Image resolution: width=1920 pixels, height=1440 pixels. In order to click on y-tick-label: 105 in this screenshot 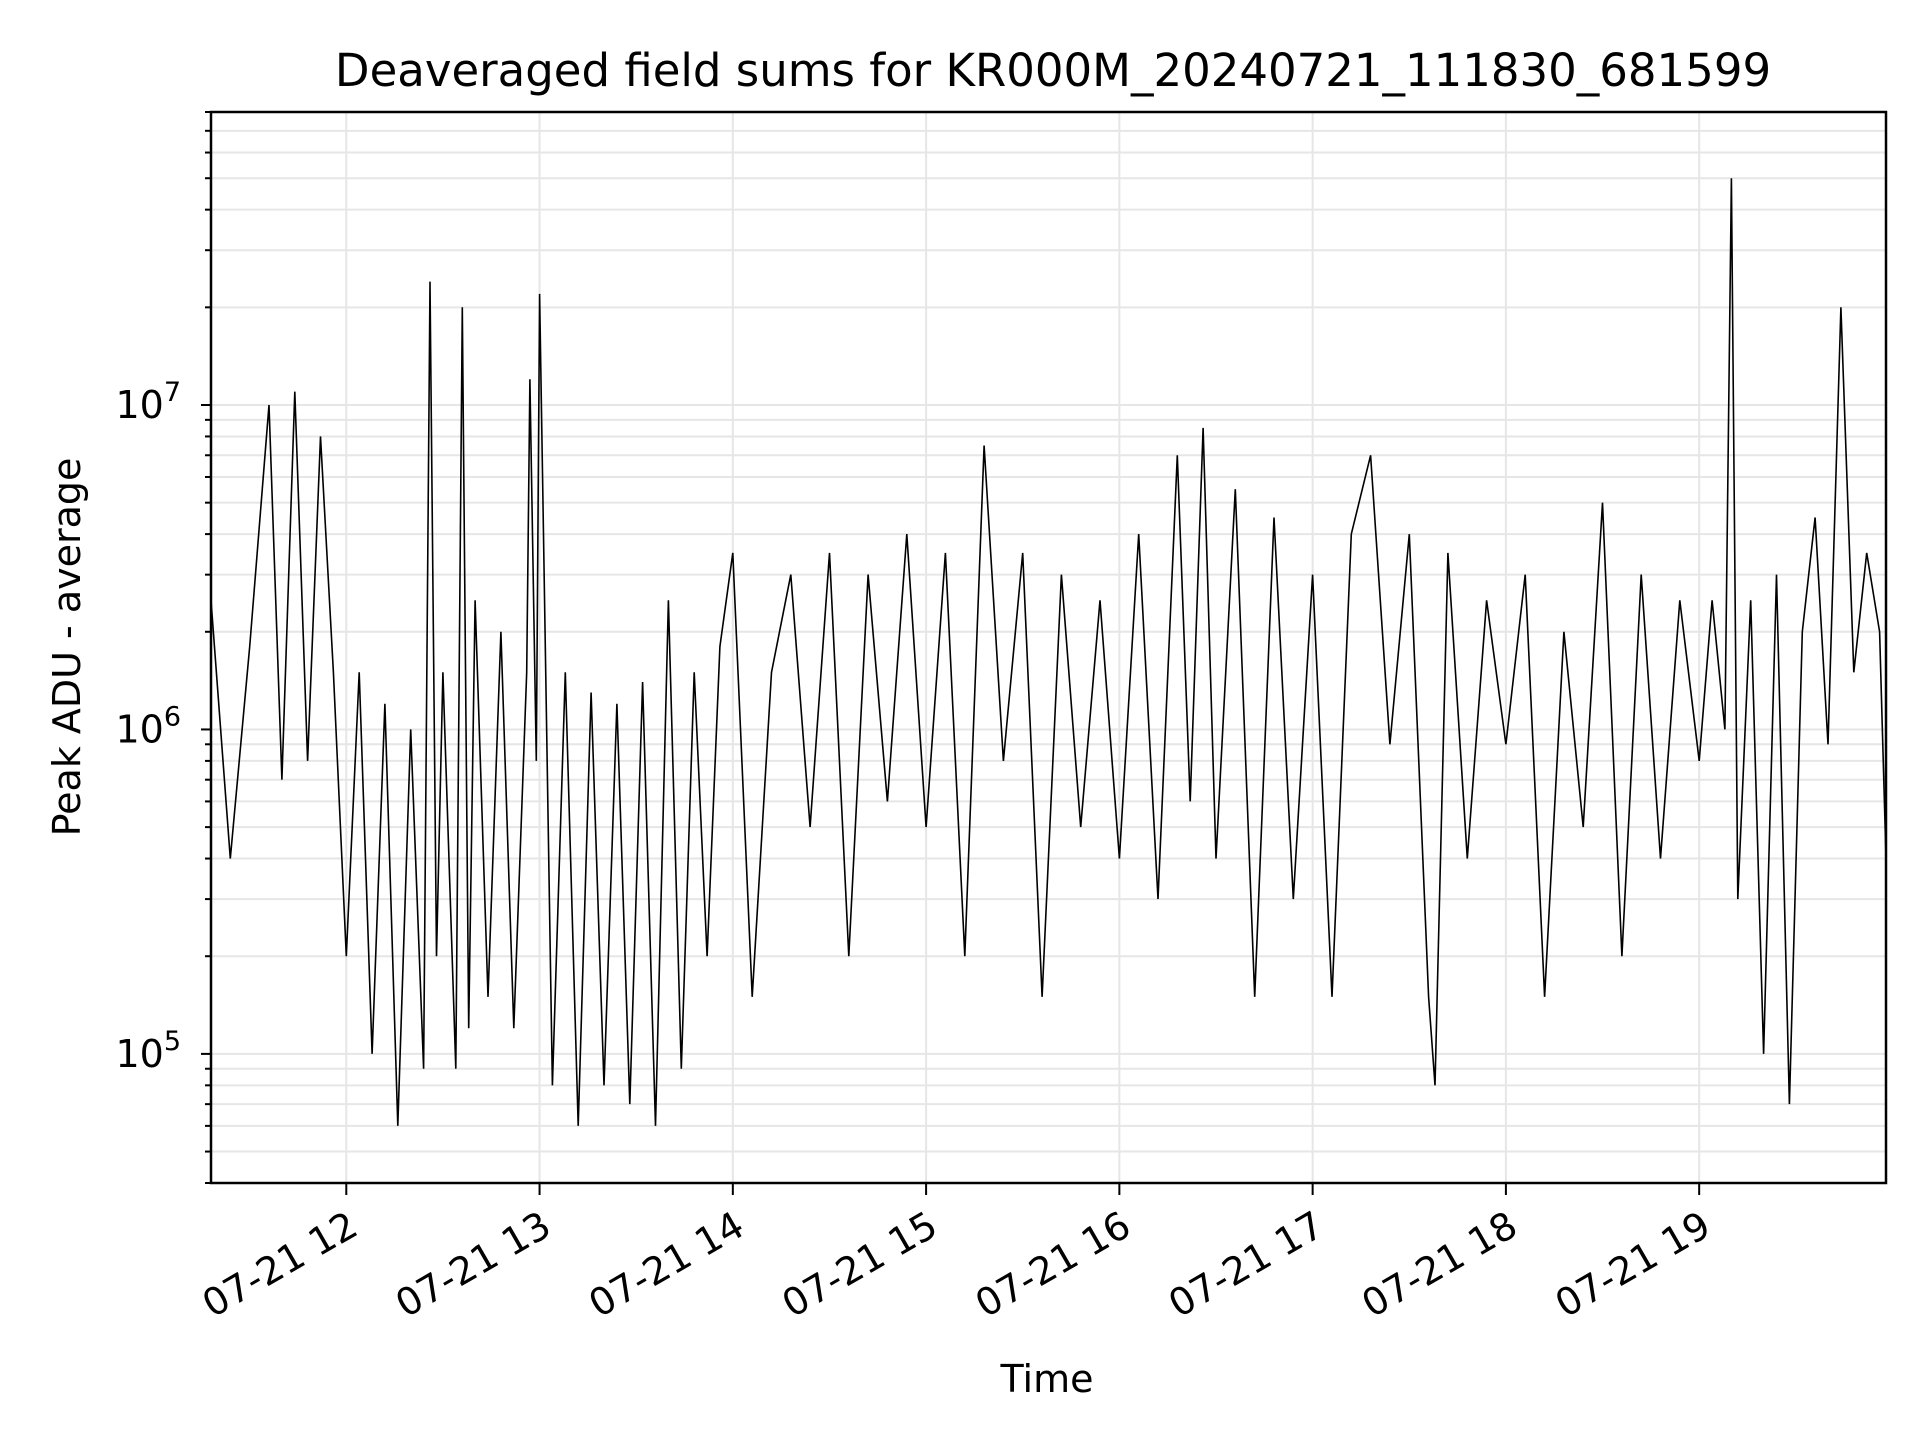, I will do `click(148, 1051)`.